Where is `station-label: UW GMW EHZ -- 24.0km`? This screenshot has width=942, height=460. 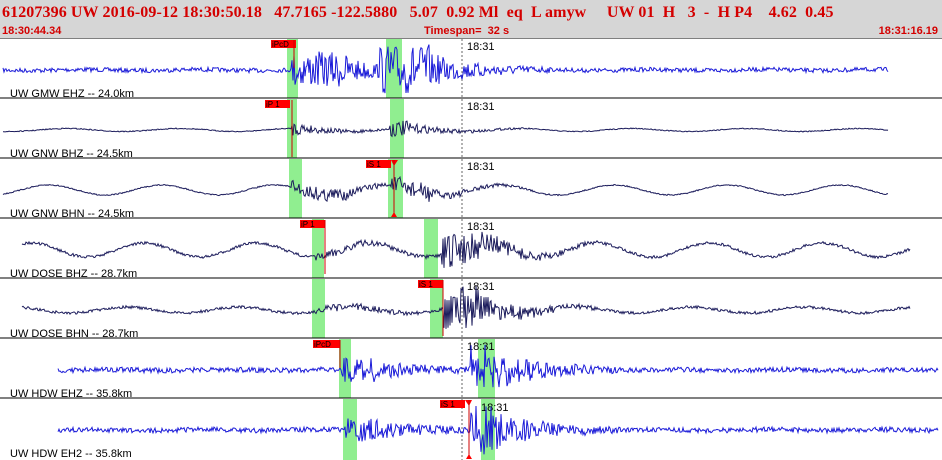 station-label: UW GMW EHZ -- 24.0km is located at coordinates (72, 94).